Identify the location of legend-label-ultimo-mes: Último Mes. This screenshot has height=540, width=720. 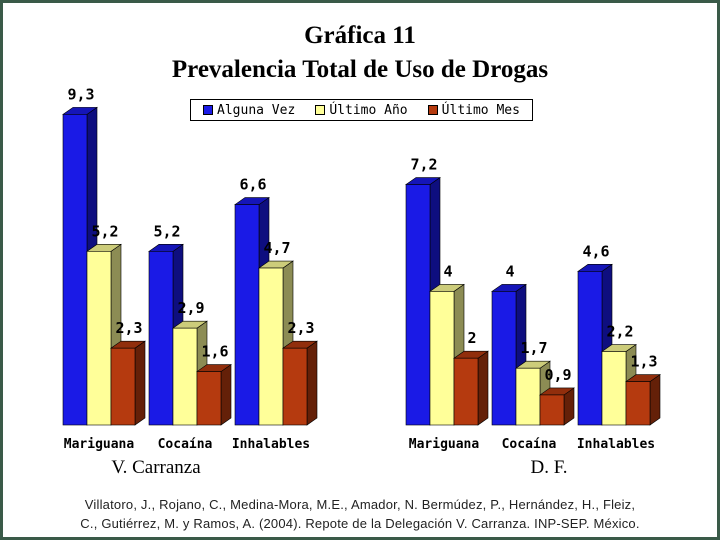
(480, 110).